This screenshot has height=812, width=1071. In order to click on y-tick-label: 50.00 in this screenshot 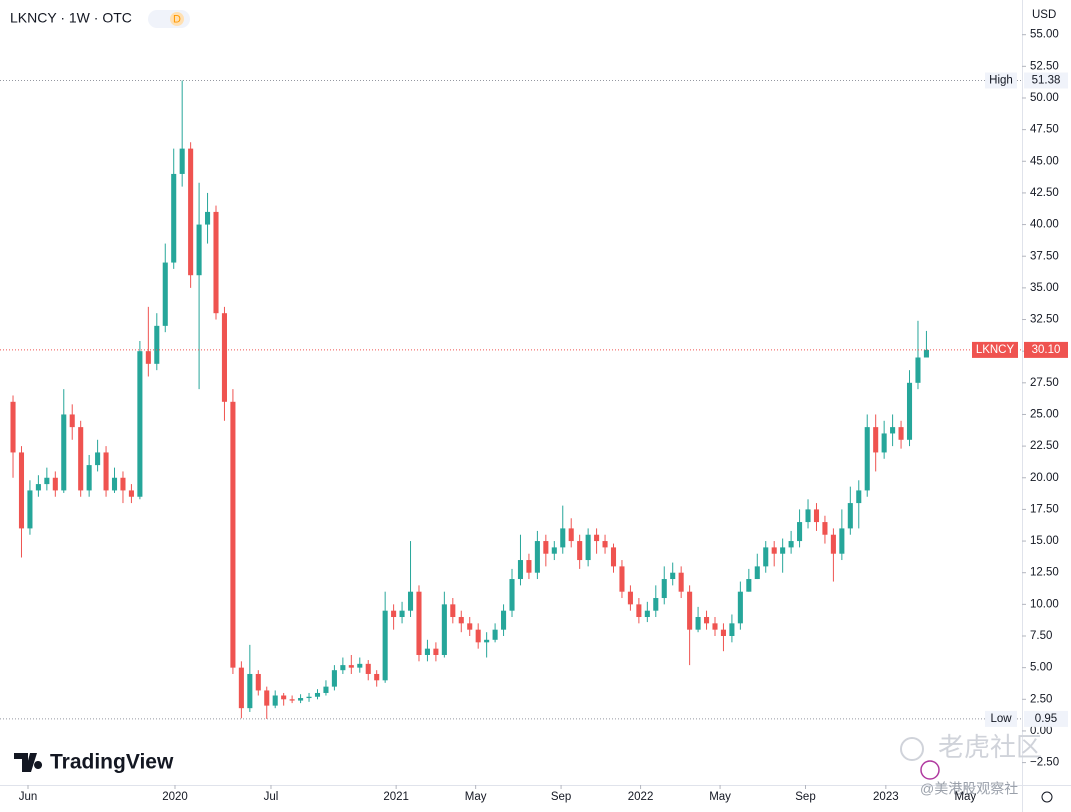, I will do `click(1044, 98)`.